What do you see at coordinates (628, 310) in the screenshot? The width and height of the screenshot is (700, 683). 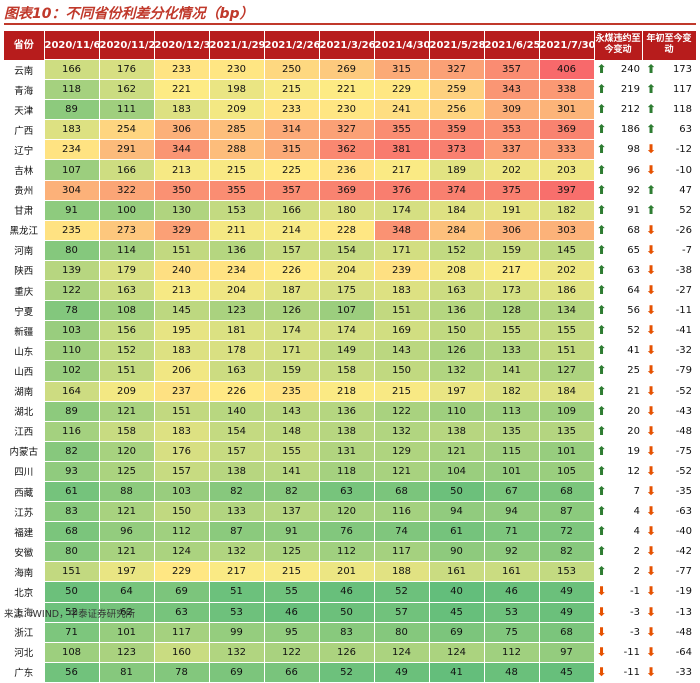 I see `change-value-cell: 56` at bounding box center [628, 310].